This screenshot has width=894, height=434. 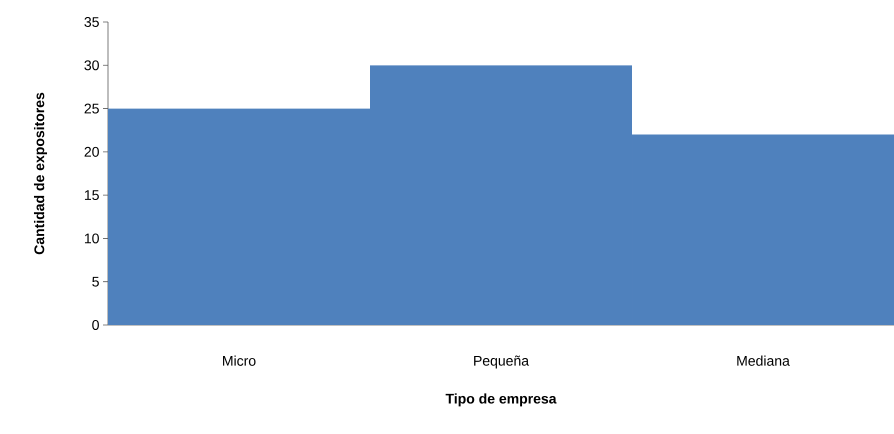 What do you see at coordinates (763, 361) in the screenshot?
I see `x-tick-label: Mediana` at bounding box center [763, 361].